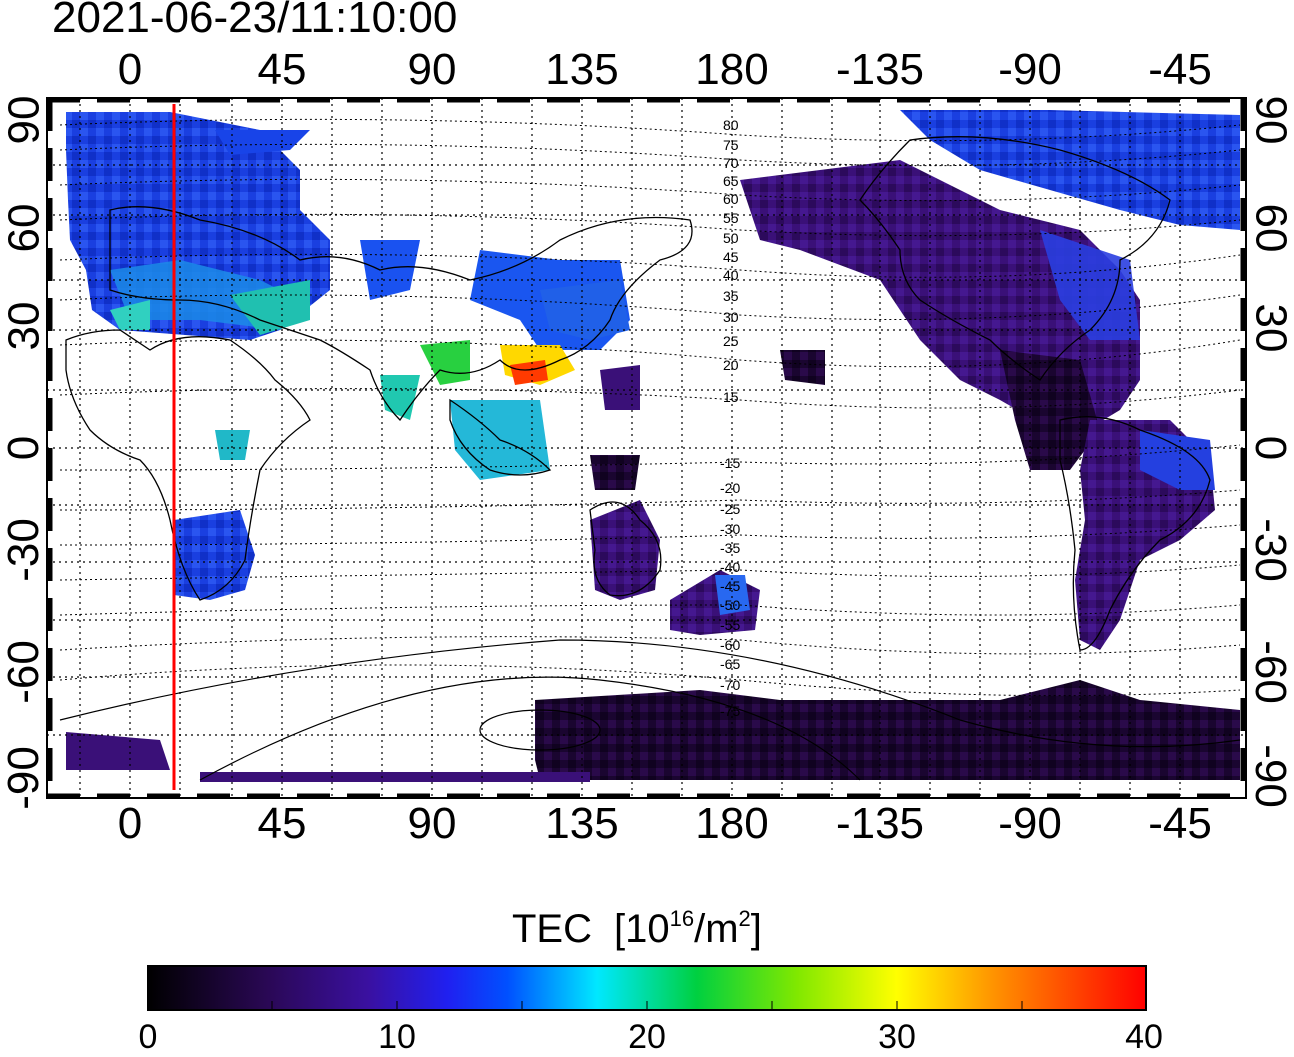 The image size is (1294, 1057). Describe the element at coordinates (732, 69) in the screenshot. I see `top-tick-180: 180` at that location.